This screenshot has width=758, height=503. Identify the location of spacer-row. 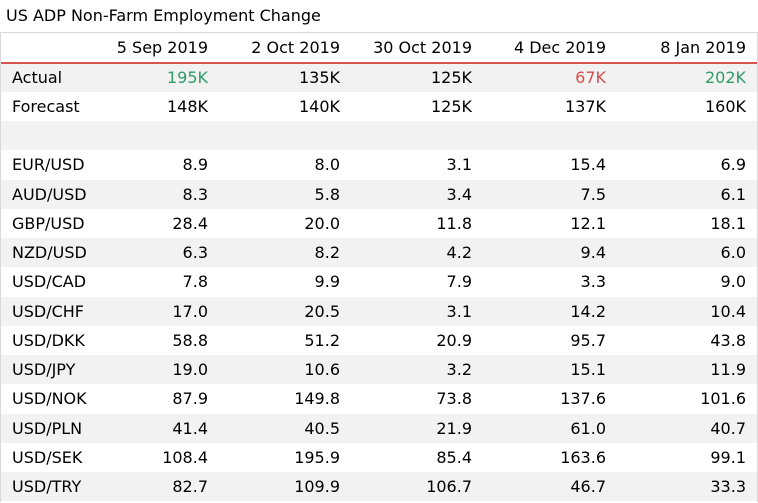
(379, 136).